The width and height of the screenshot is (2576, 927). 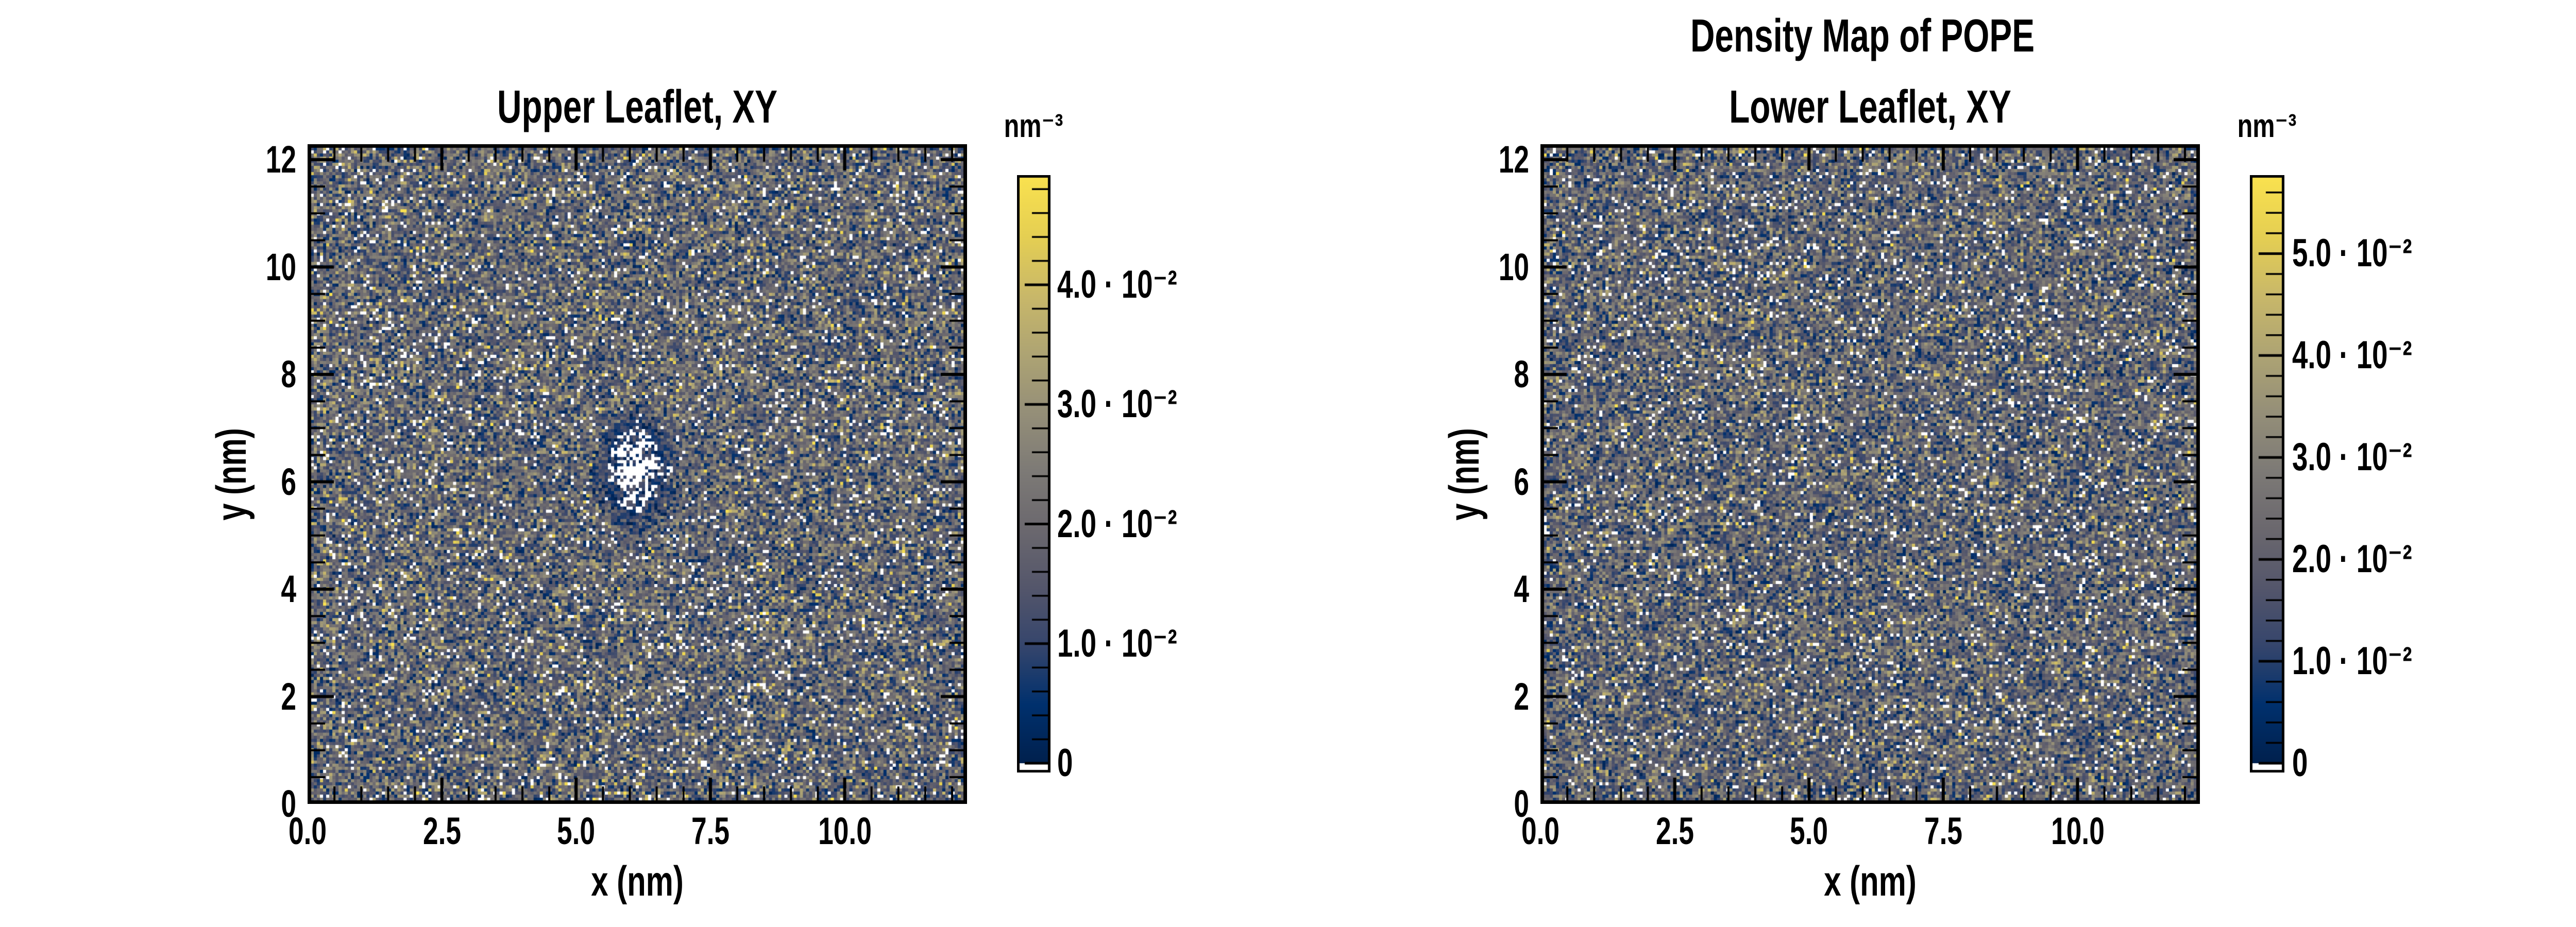 What do you see at coordinates (2267, 126) in the screenshot?
I see `panel2-colorbar-unit: nm⁻³` at bounding box center [2267, 126].